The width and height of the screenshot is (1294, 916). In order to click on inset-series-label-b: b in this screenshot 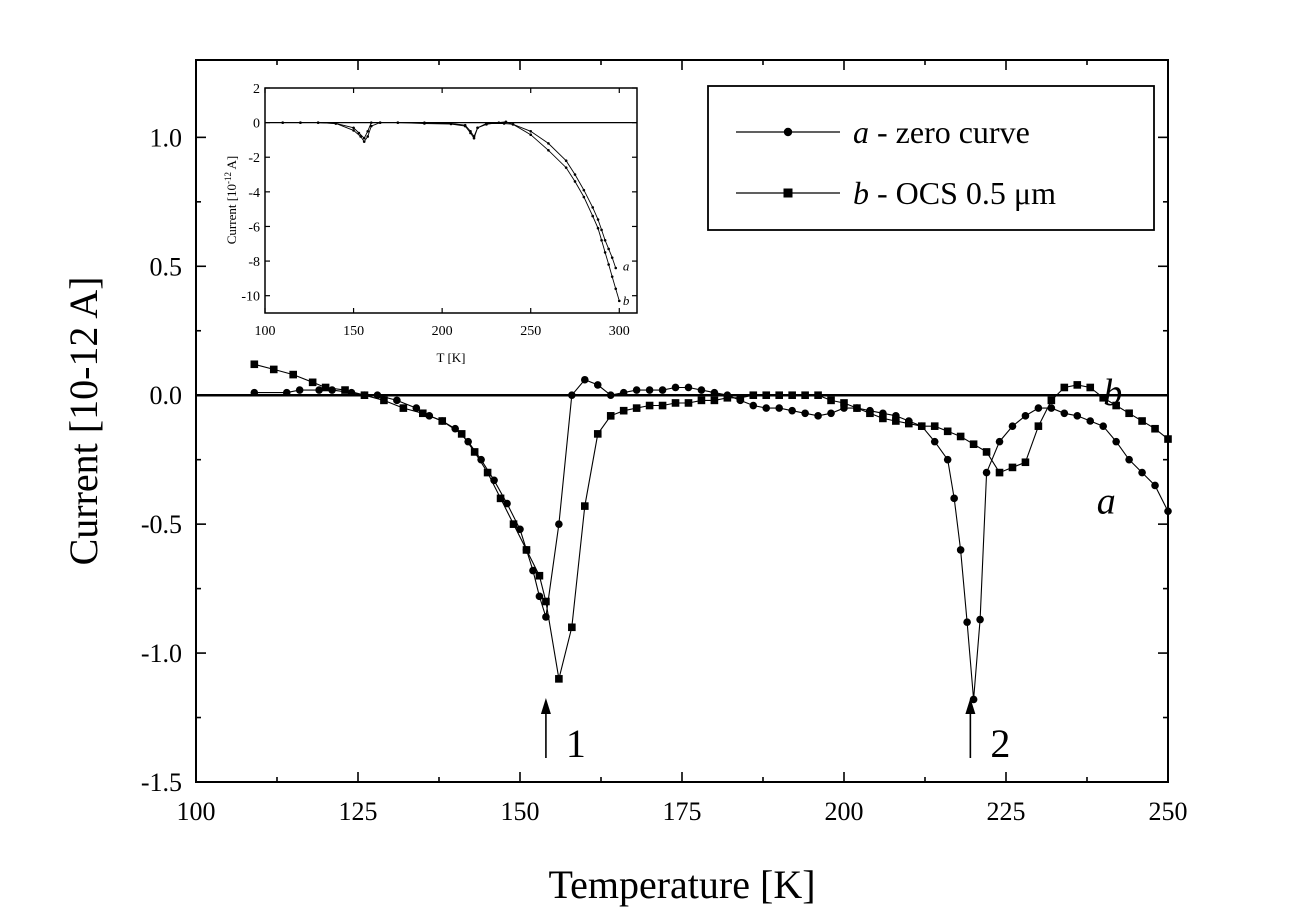, I will do `click(626, 300)`.